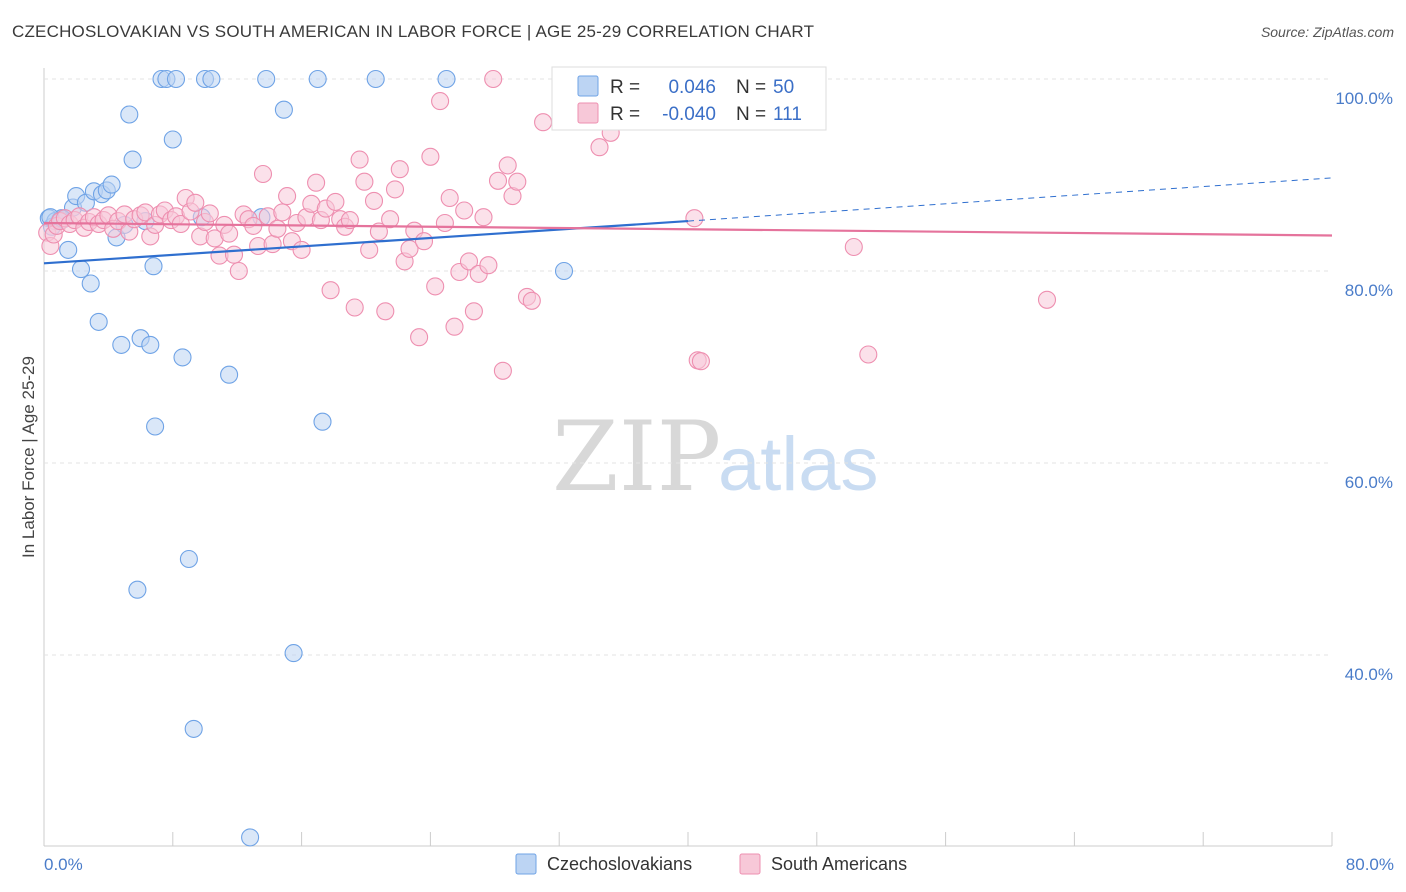  Describe the element at coordinates (1364, 98) in the screenshot. I see `y-tick-label: 100.0%` at that location.